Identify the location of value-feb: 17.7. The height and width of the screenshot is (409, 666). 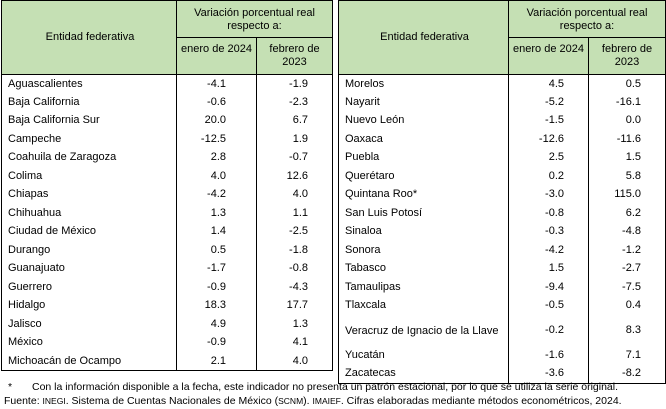
(294, 305).